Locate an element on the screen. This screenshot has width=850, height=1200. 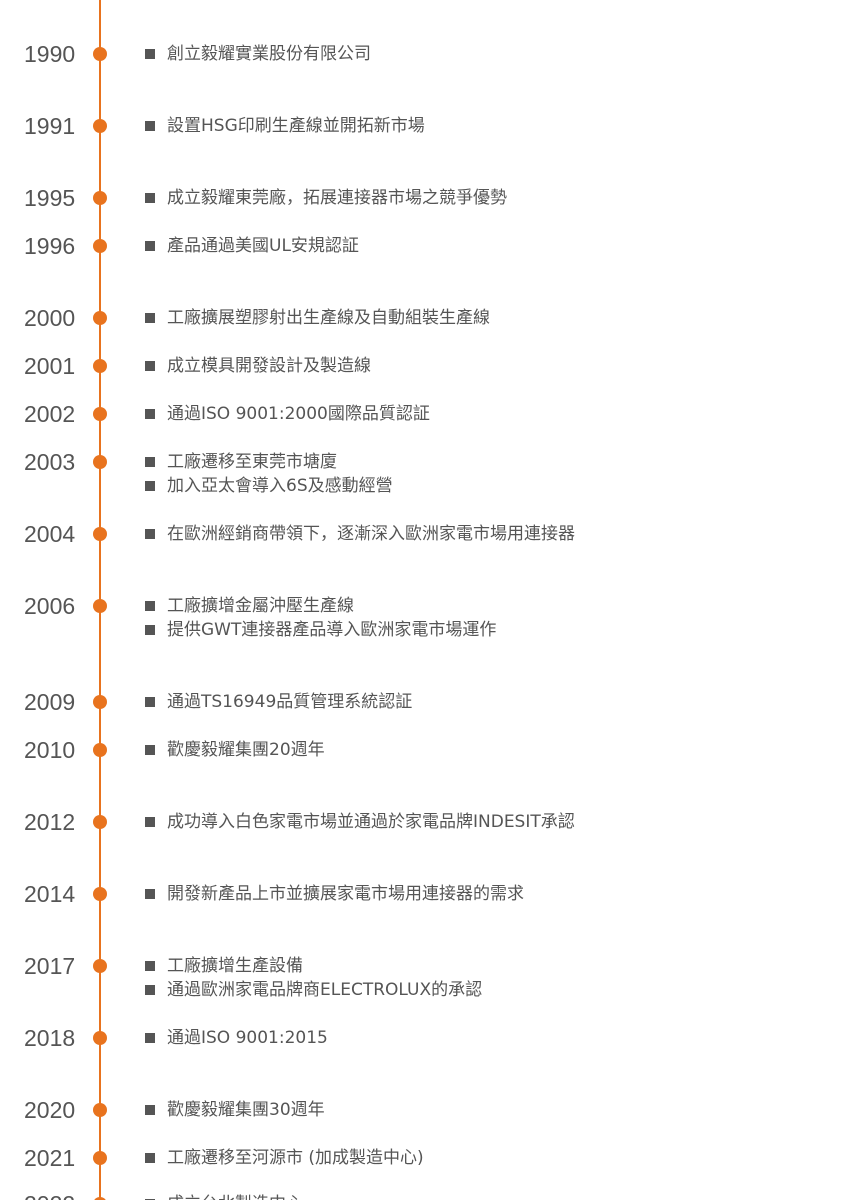
timeline-item-list: 工廠遷移至河源市 (加成製造中心) is located at coordinates (284, 1158).